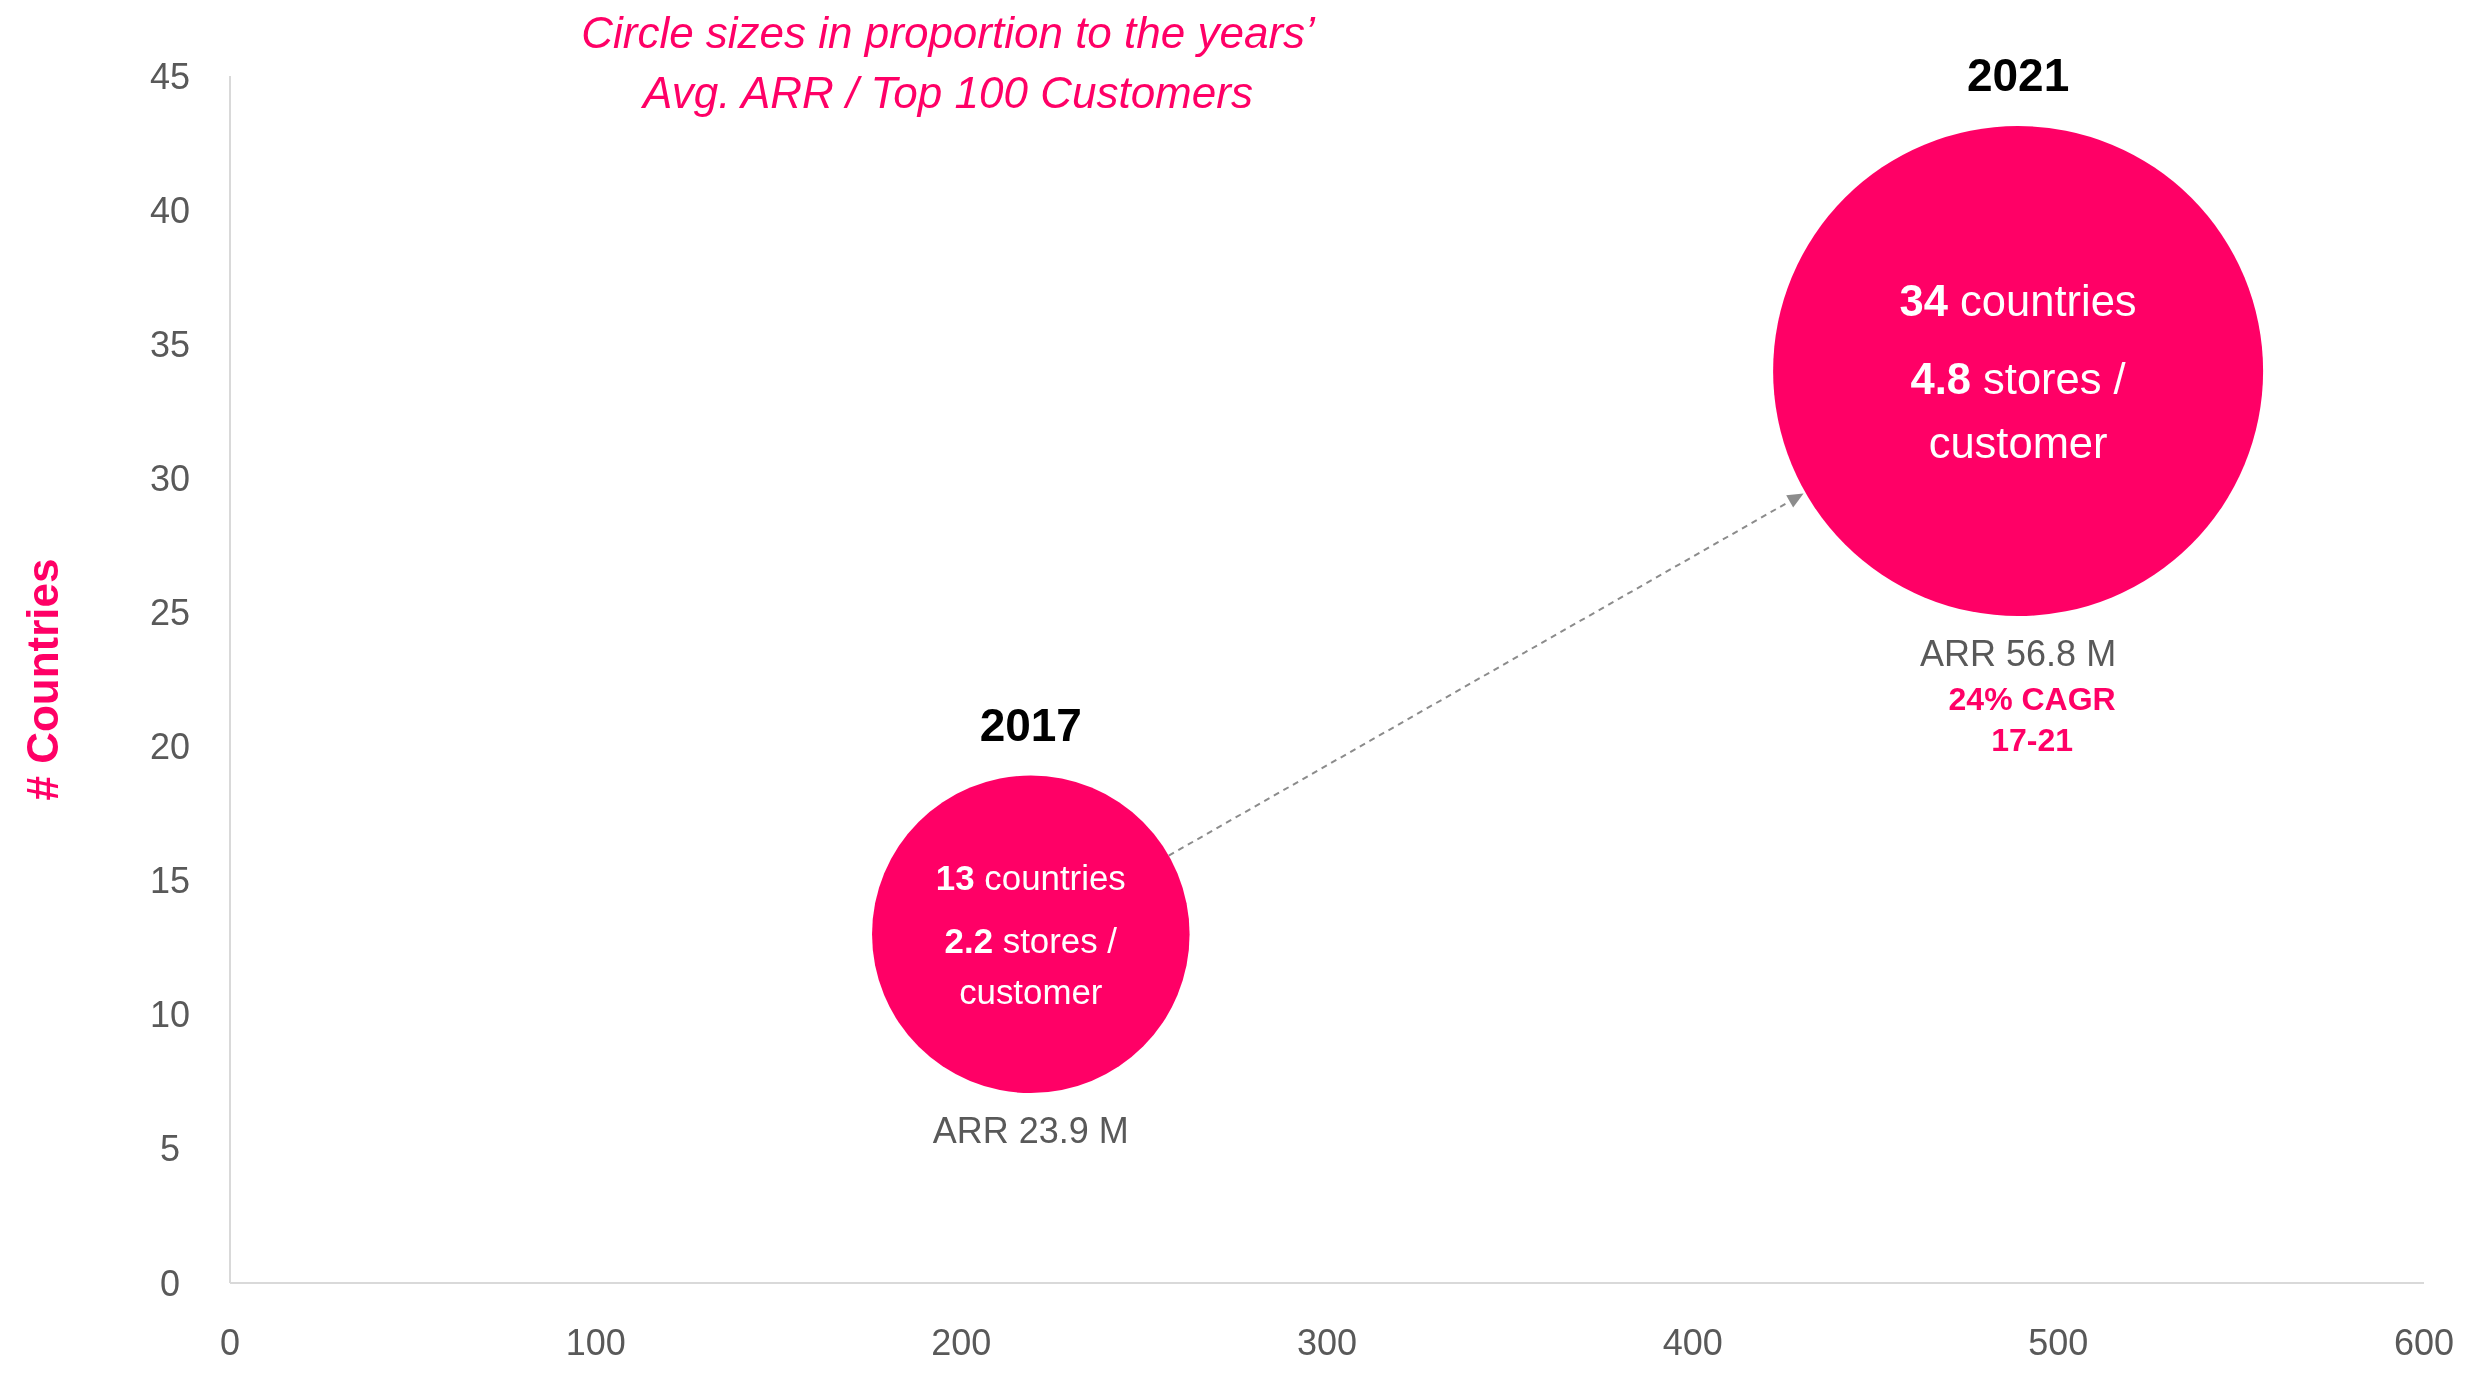  What do you see at coordinates (595, 1342) in the screenshot?
I see `x-tick-label: 100` at bounding box center [595, 1342].